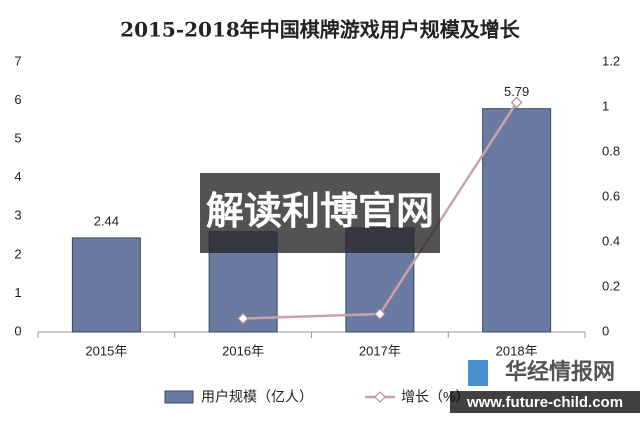 The height and width of the screenshot is (427, 640). What do you see at coordinates (605, 105) in the screenshot?
I see `y2-tick-label: 1` at bounding box center [605, 105].